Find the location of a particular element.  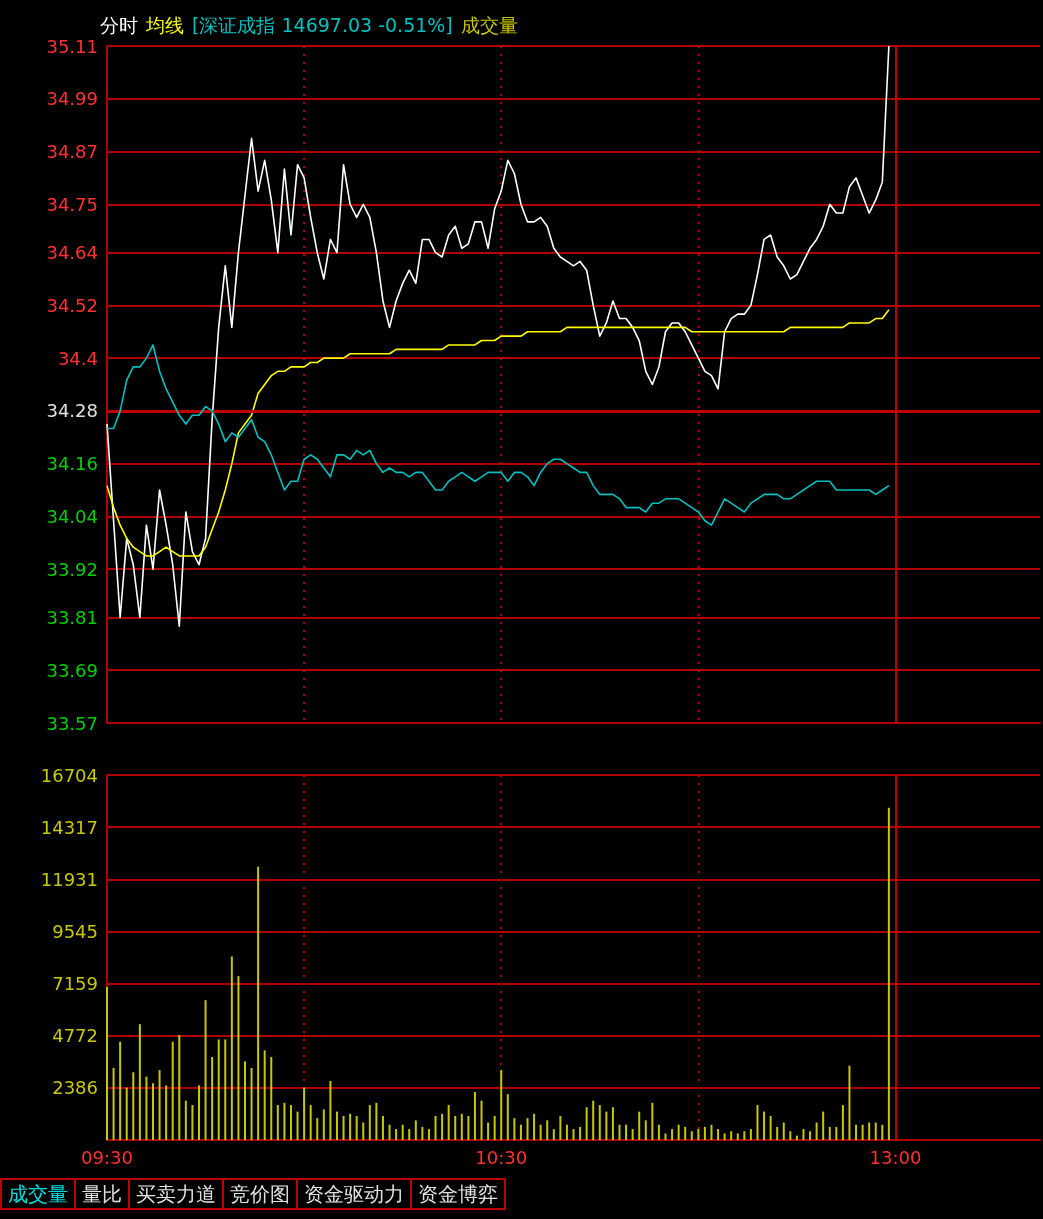

text: 买卖力道 is located at coordinates (177, 1194).